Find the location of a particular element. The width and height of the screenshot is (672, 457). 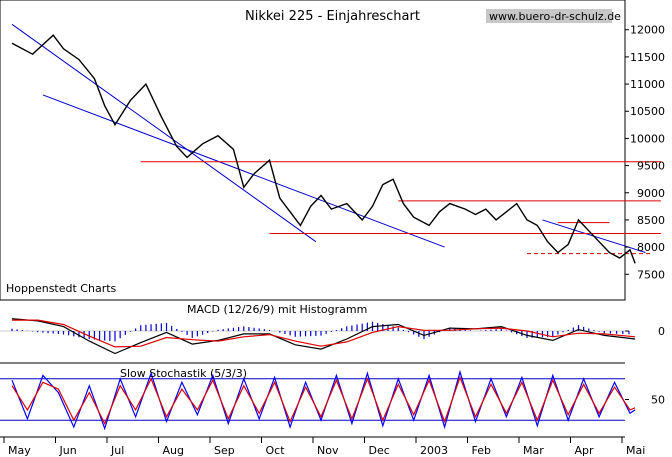

x-tick-label: Dec is located at coordinates (379, 450).